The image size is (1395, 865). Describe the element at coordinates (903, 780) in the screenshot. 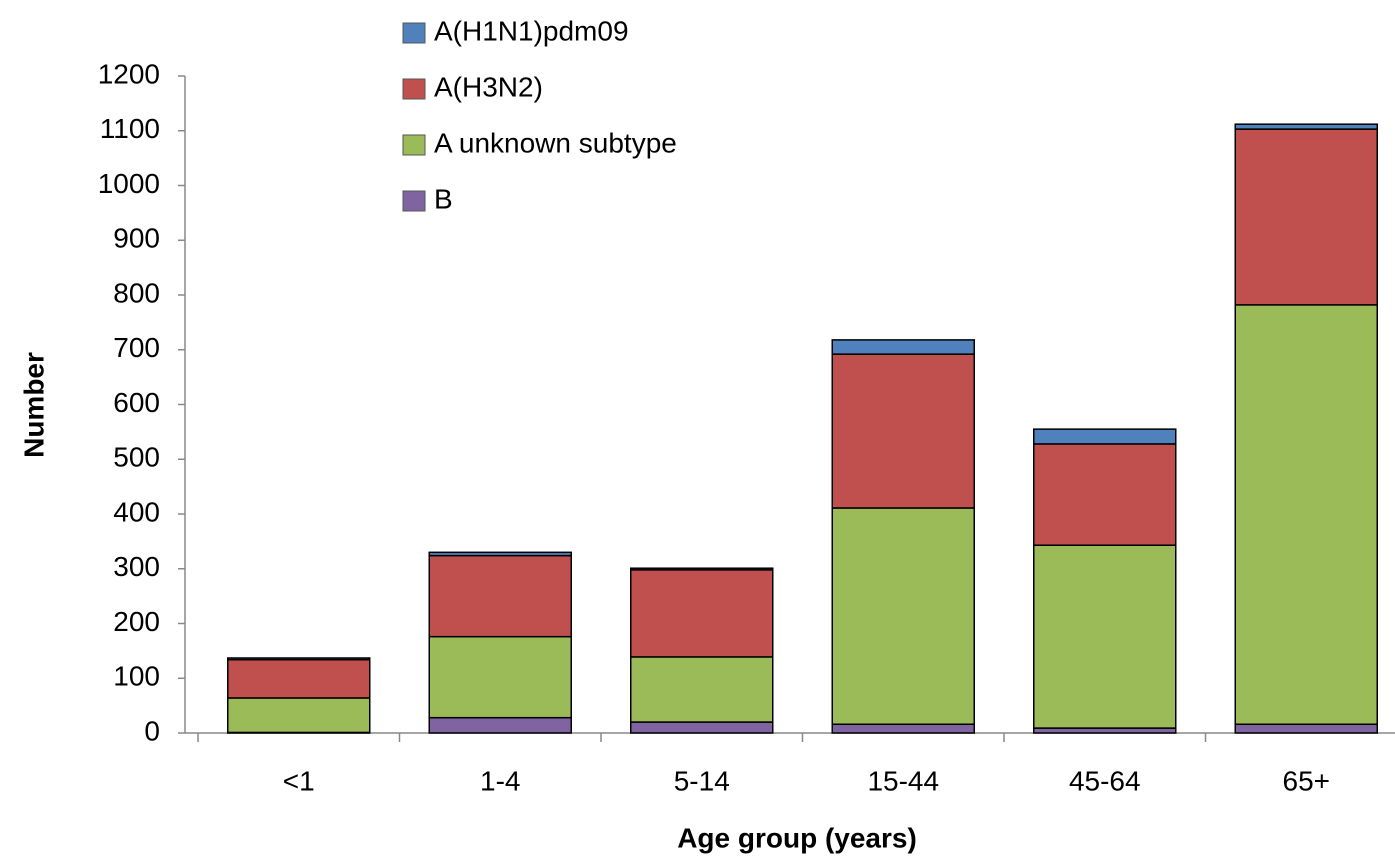

I see `x-tick-label: 15-44` at that location.